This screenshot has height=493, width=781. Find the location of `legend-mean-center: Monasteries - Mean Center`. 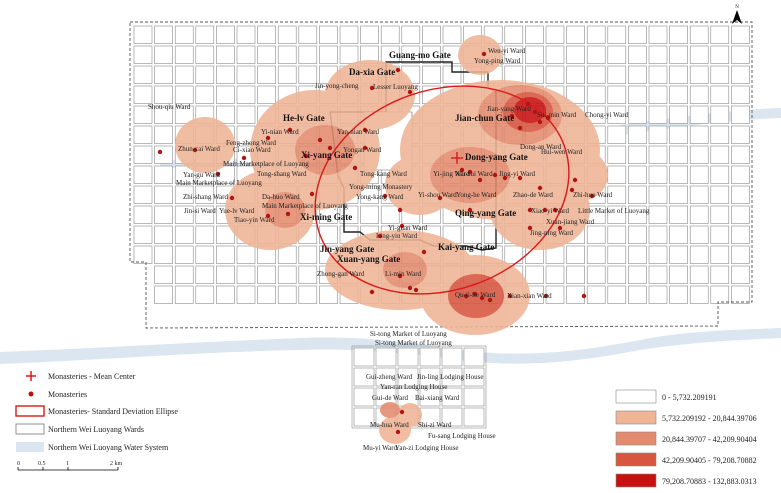

legend-mean-center: Monasteries - Mean Center is located at coordinates (81, 376).